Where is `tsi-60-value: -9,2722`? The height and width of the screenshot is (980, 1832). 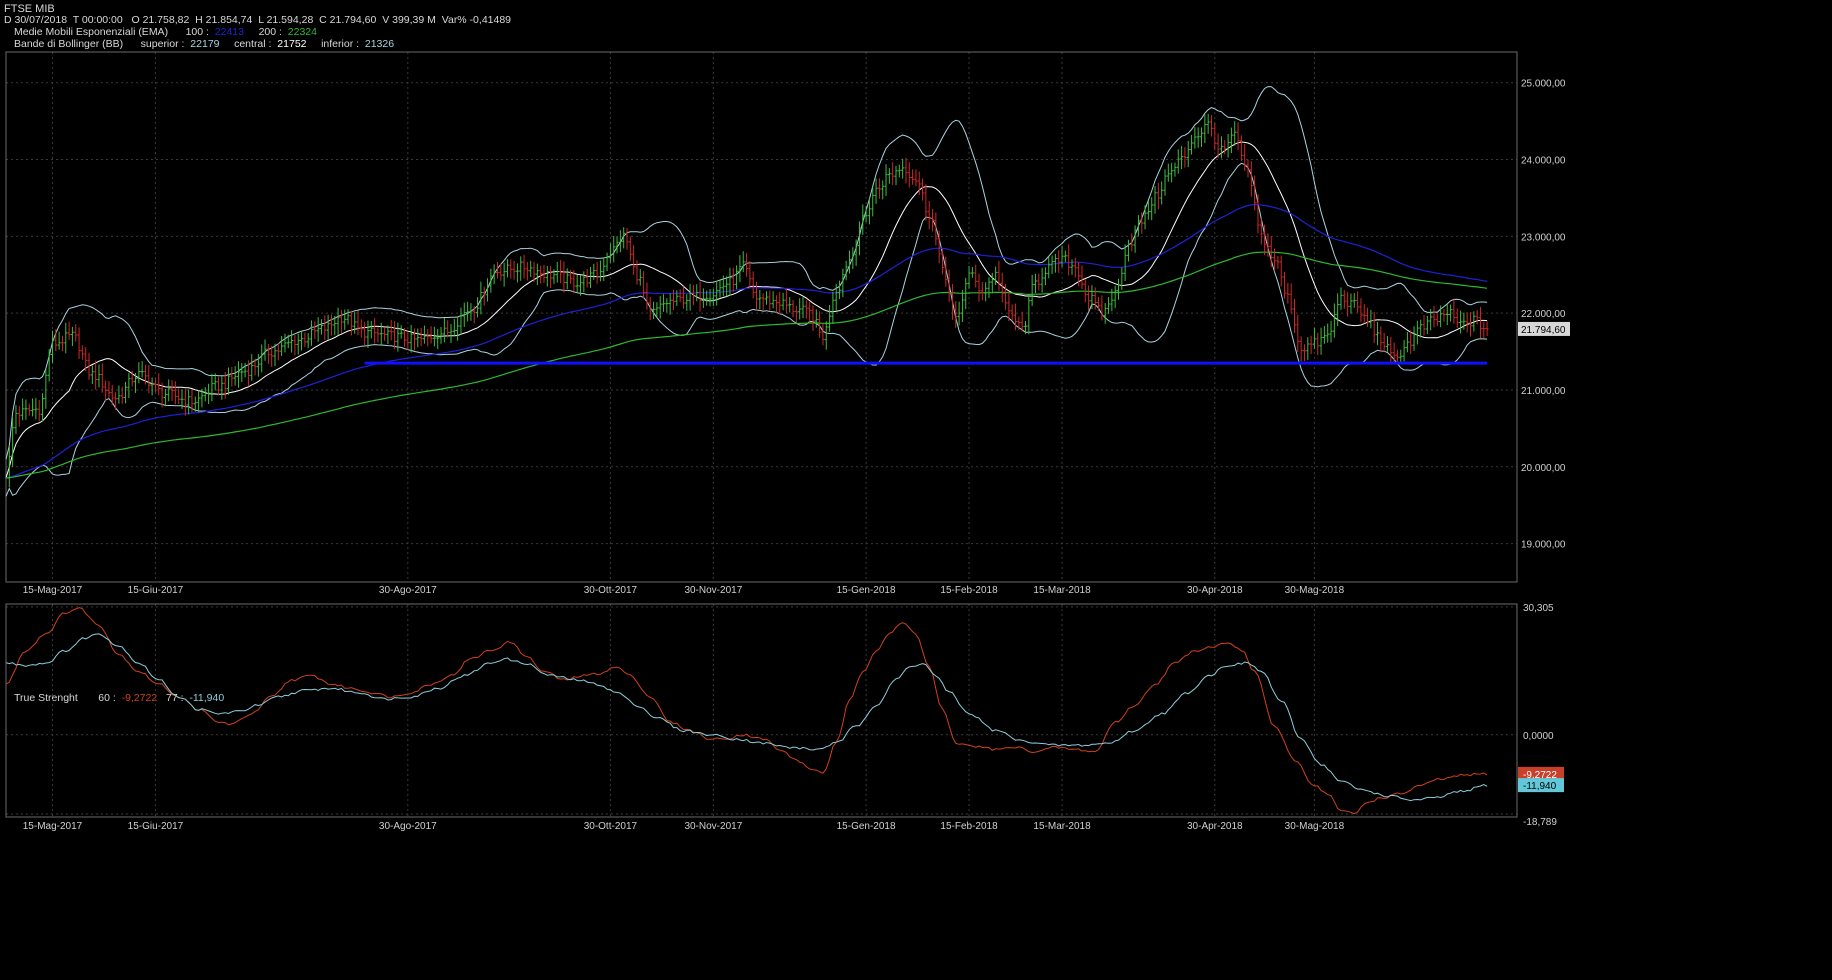
tsi-60-value: -9,2722 is located at coordinates (139, 698).